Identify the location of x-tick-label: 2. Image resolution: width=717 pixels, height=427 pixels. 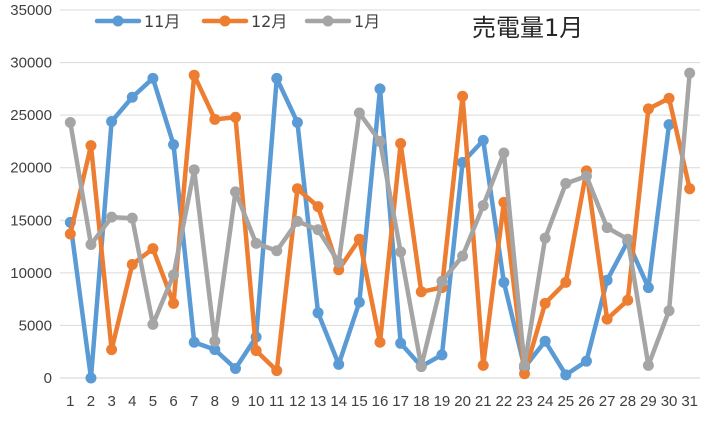
(91, 401).